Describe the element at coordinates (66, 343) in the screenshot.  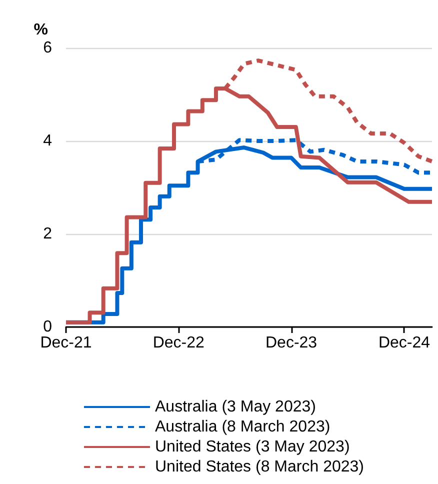
I see `x-tick-label: Dec-21` at that location.